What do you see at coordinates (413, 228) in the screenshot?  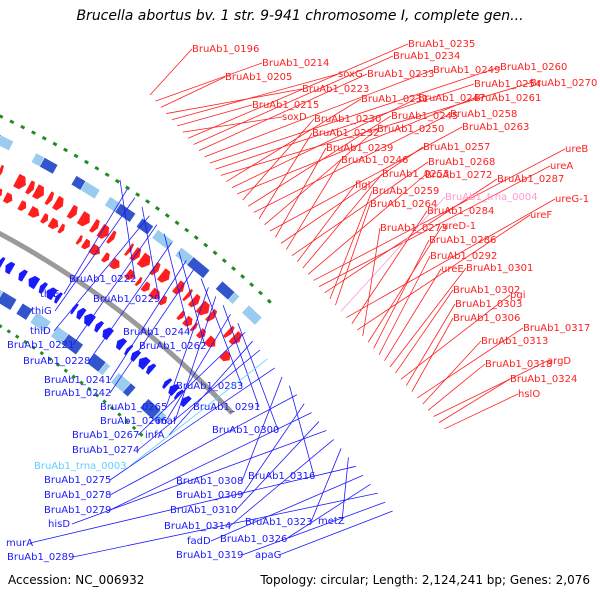 I see `gene-label-forward: BruAb1_0273` at bounding box center [413, 228].